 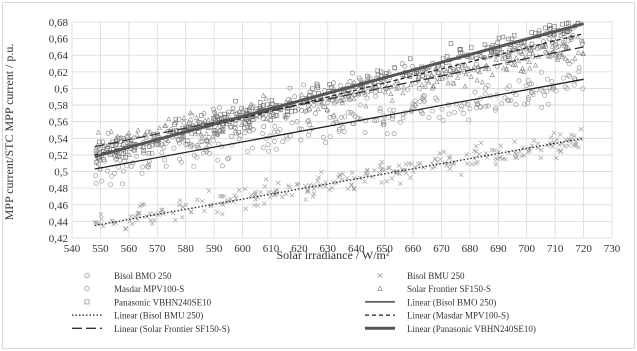 I want to click on x-tick-label: 710, so click(x=555, y=249).